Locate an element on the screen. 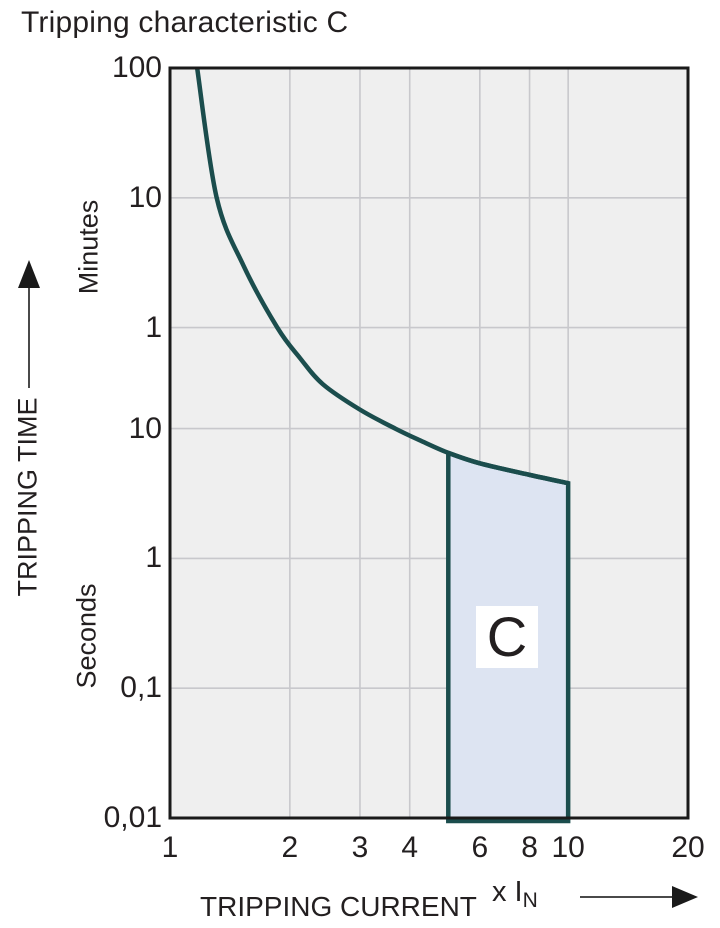 The height and width of the screenshot is (928, 720). x-axis-unit: x IN is located at coordinates (515, 894).